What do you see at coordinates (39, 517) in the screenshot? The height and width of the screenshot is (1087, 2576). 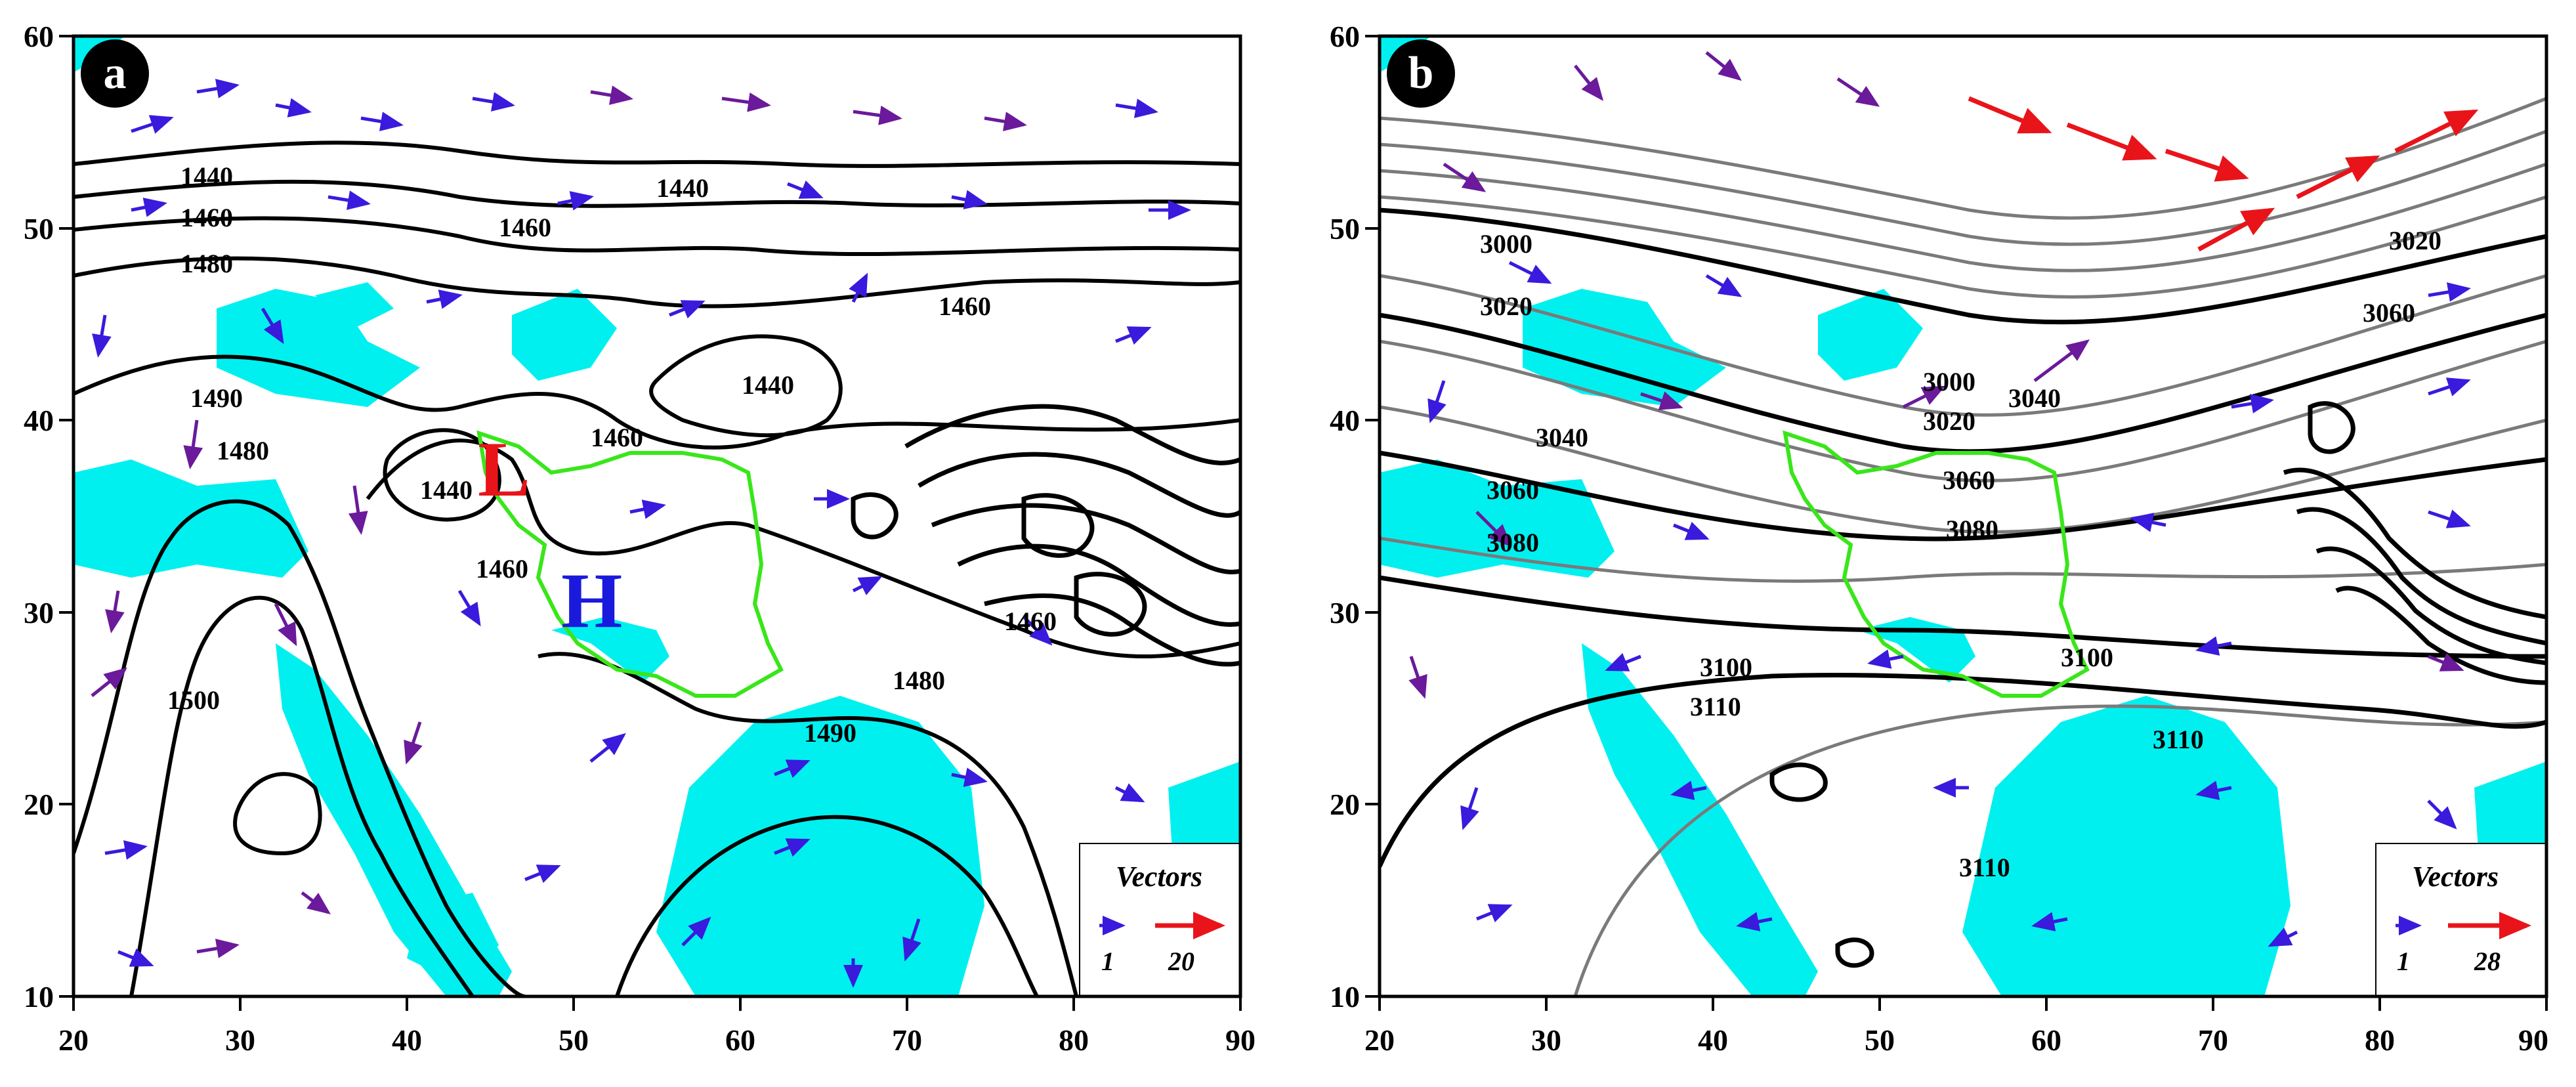 I see `panel-a-y-labels: 10 20 30 40 50 60` at bounding box center [39, 517].